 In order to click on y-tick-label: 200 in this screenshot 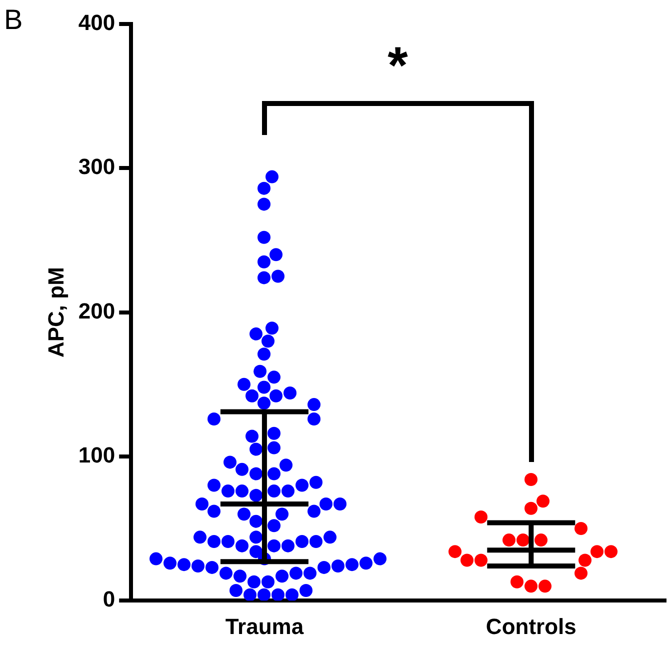, I will do `click(97, 311)`.